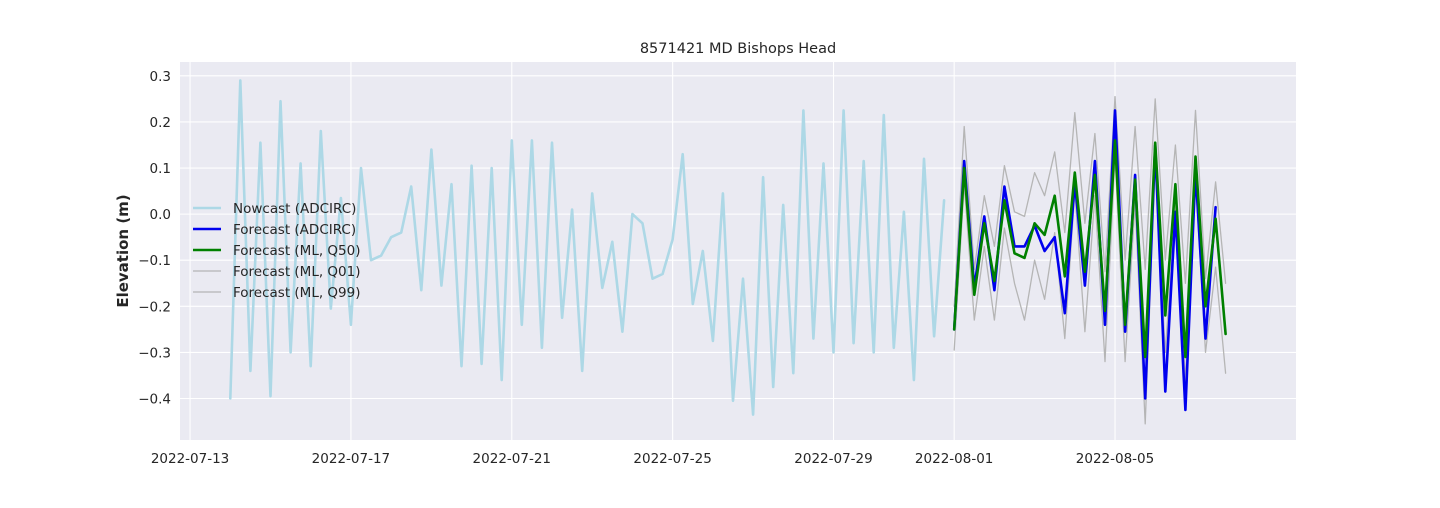 The image size is (1440, 508). What do you see at coordinates (160, 215) in the screenshot?
I see `y-tick-label: 0.0` at bounding box center [160, 215].